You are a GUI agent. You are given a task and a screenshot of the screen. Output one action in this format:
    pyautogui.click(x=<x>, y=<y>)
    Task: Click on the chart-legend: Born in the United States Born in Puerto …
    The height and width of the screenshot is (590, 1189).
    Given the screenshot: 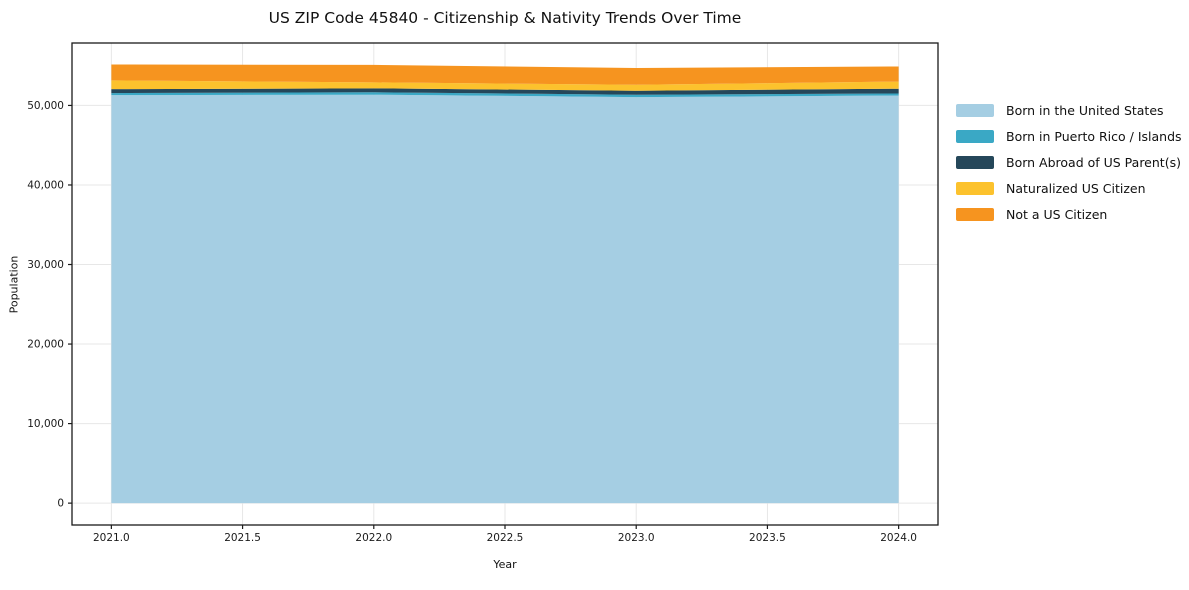 What is the action you would take?
    pyautogui.click(x=1069, y=162)
    